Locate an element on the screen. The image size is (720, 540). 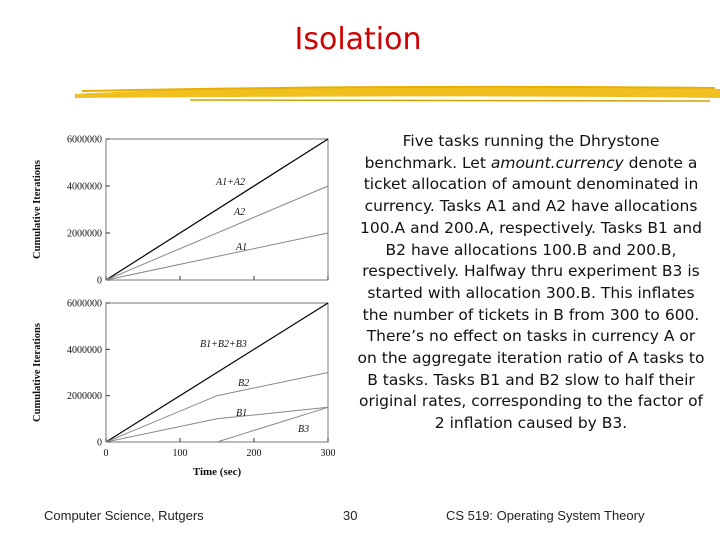
page-number: 30 is located at coordinates (350, 515).